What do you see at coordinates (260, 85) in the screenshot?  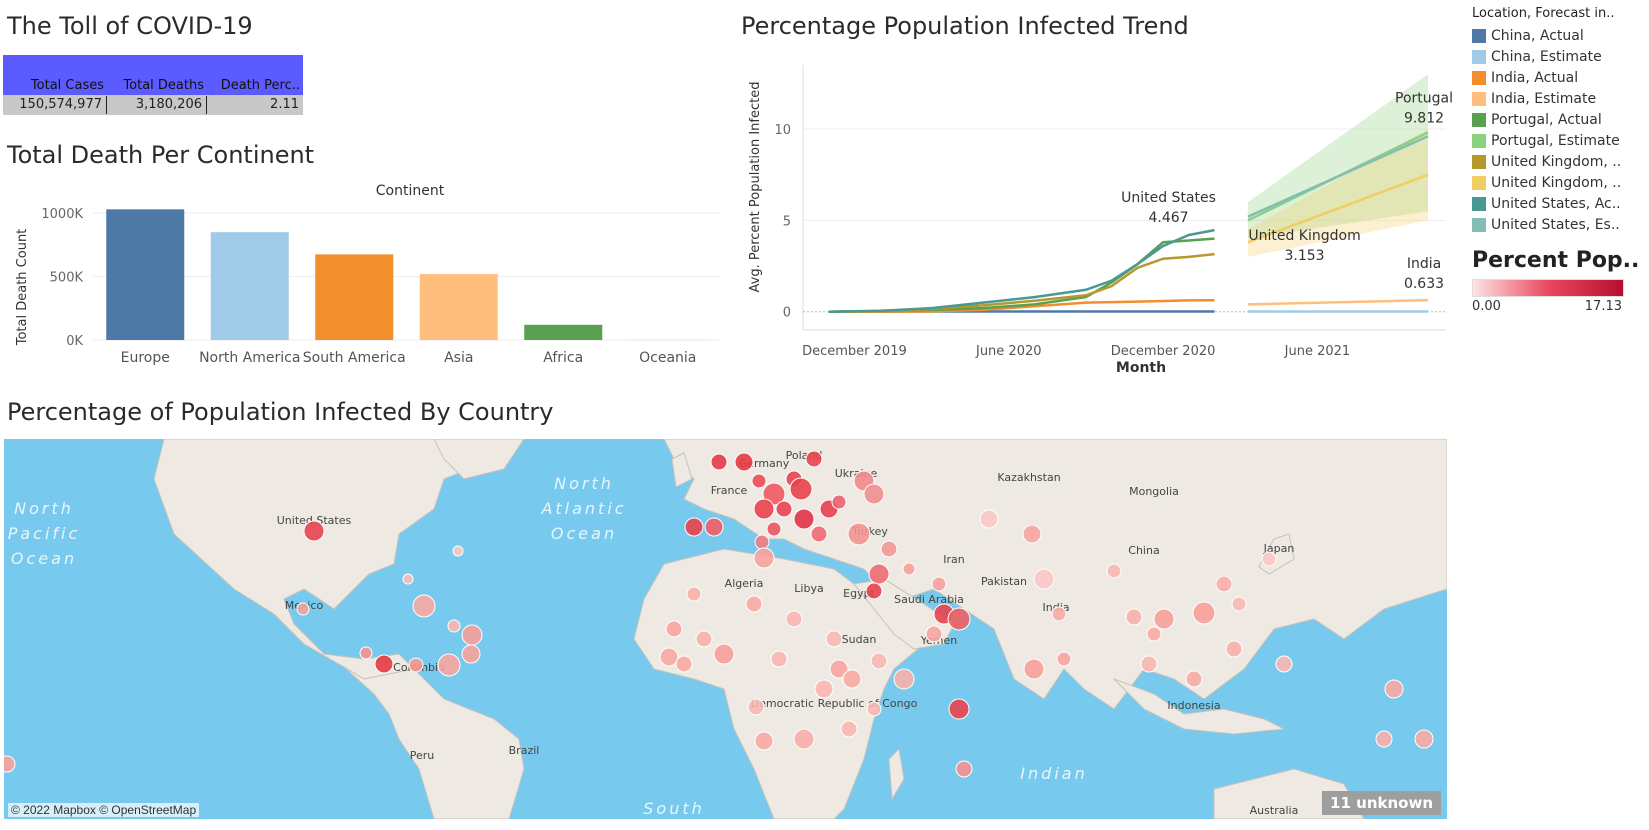 I see `kpi-header-death-percent: Death Perc..` at bounding box center [260, 85].